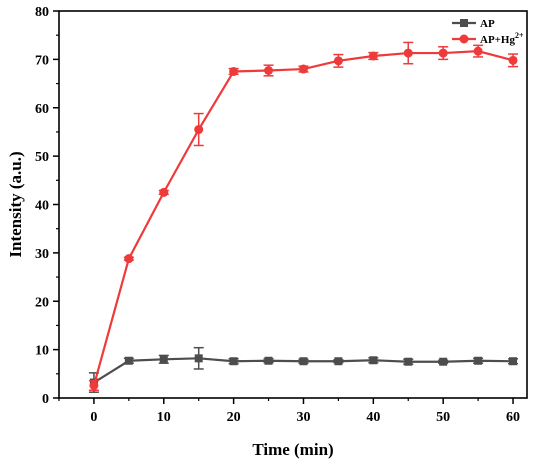 This screenshot has height=466, width=550. What do you see at coordinates (42, 206) in the screenshot?
I see `y-tick-label: 40` at bounding box center [42, 206].